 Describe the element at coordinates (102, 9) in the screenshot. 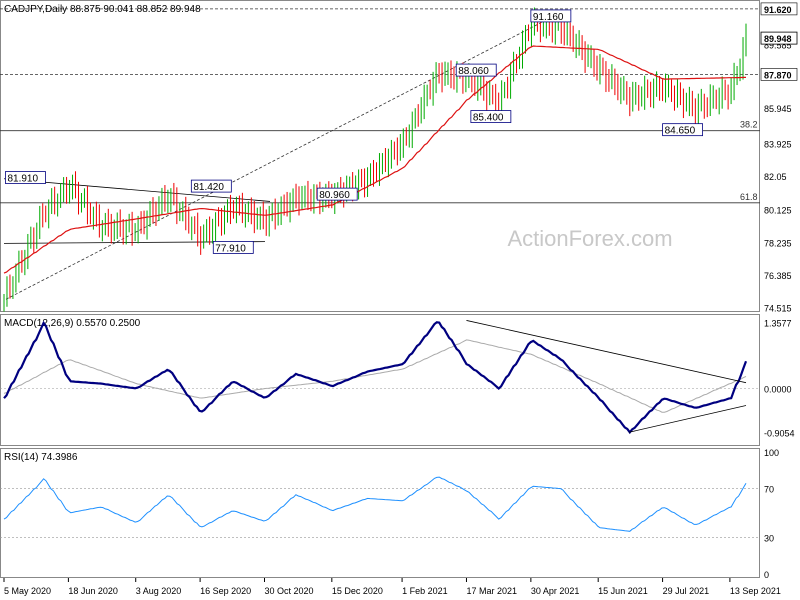

I see `price-title: CADJPY,Daily 88.875 90.041 88.852 89.948` at that location.